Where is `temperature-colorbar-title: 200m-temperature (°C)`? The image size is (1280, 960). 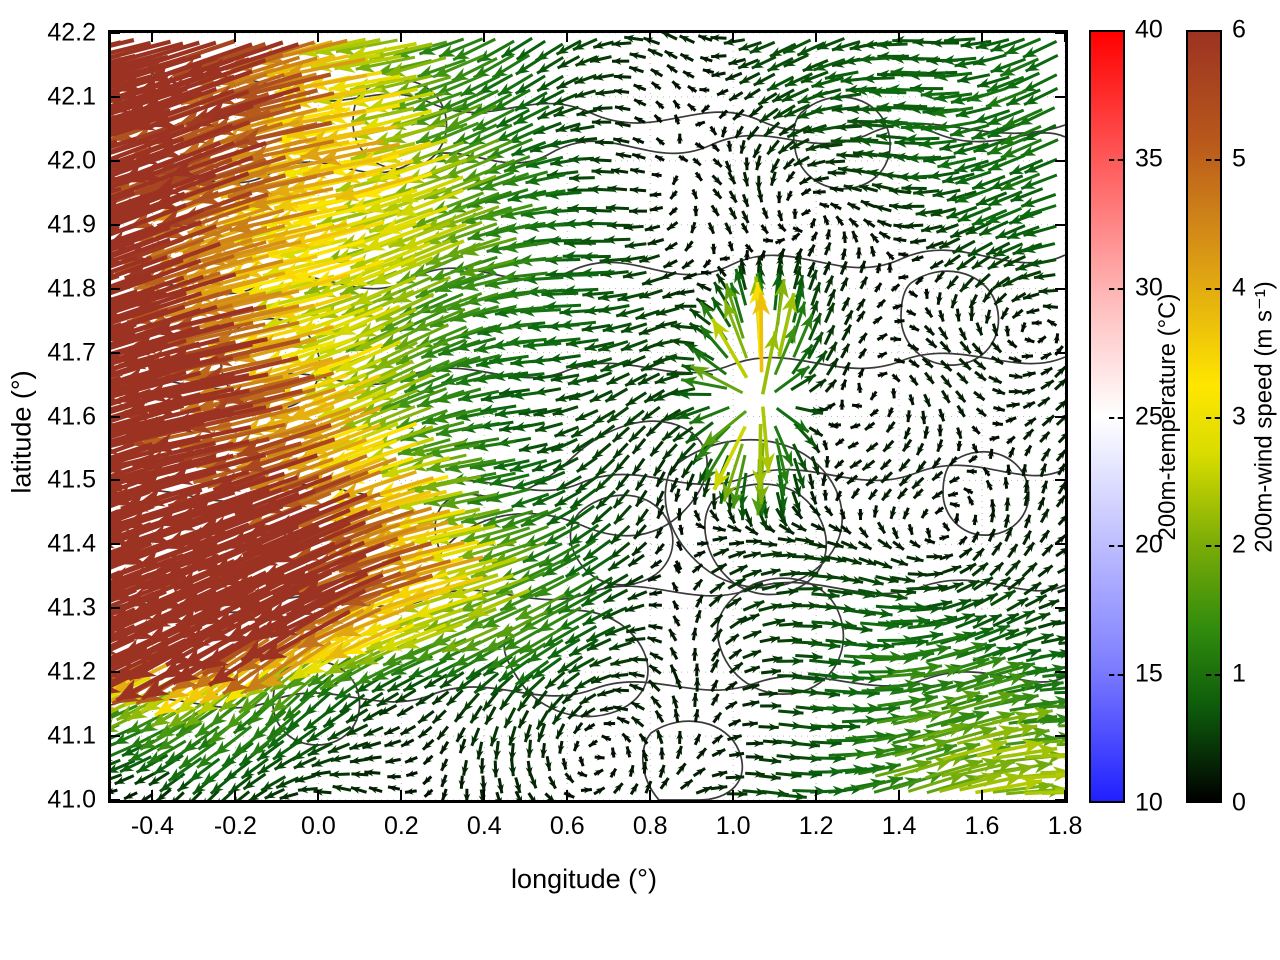 temperature-colorbar-title: 200m-temperature (°C) is located at coordinates (1167, 416).